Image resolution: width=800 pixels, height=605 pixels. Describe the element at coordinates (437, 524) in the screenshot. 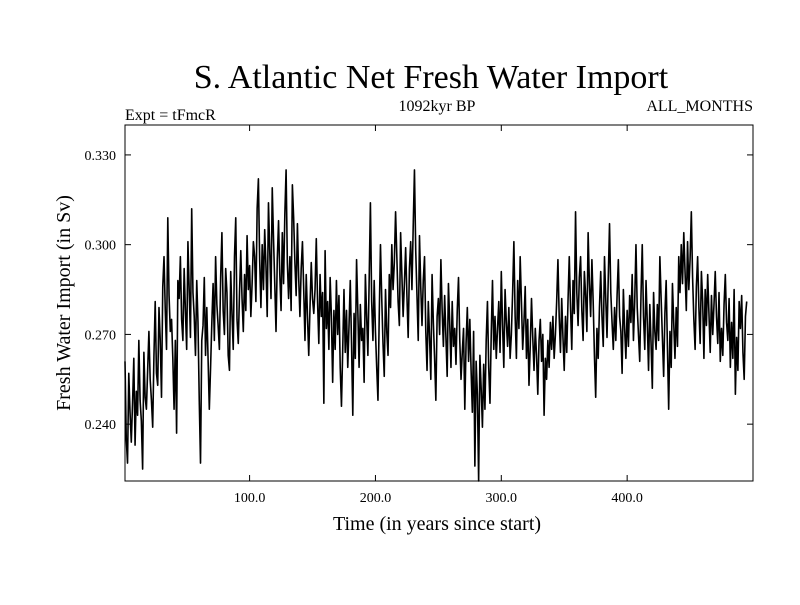

I see `x-axis-label: Time (in years since start)` at that location.